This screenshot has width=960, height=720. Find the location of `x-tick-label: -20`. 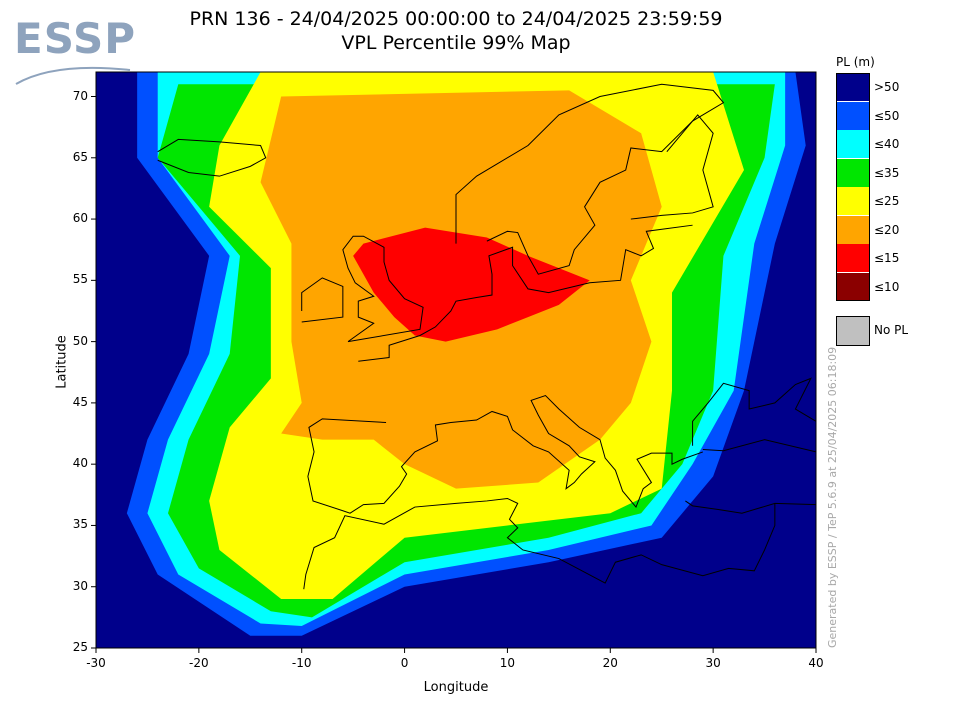

x-tick-label: -20 is located at coordinates (199, 663).